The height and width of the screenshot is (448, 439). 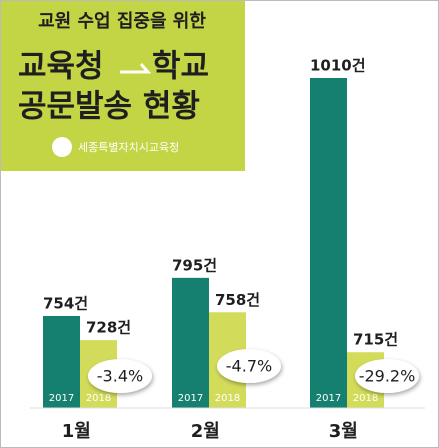 I want to click on x-tick-label: 2월, so click(x=205, y=431).